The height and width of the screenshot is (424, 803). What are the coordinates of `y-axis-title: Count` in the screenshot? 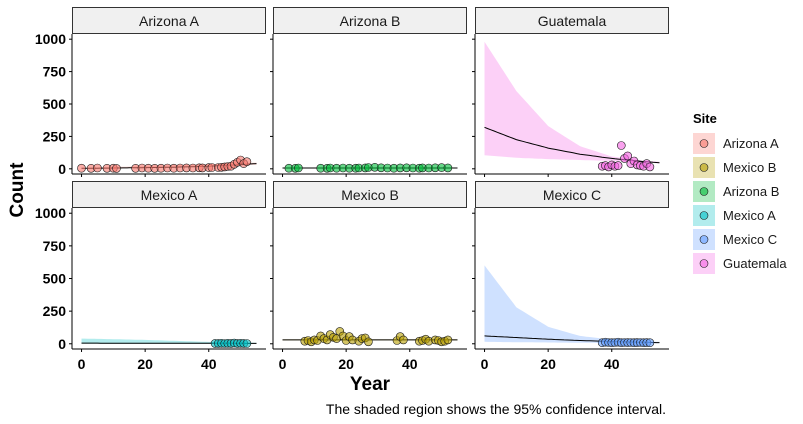 It's located at (17, 190).